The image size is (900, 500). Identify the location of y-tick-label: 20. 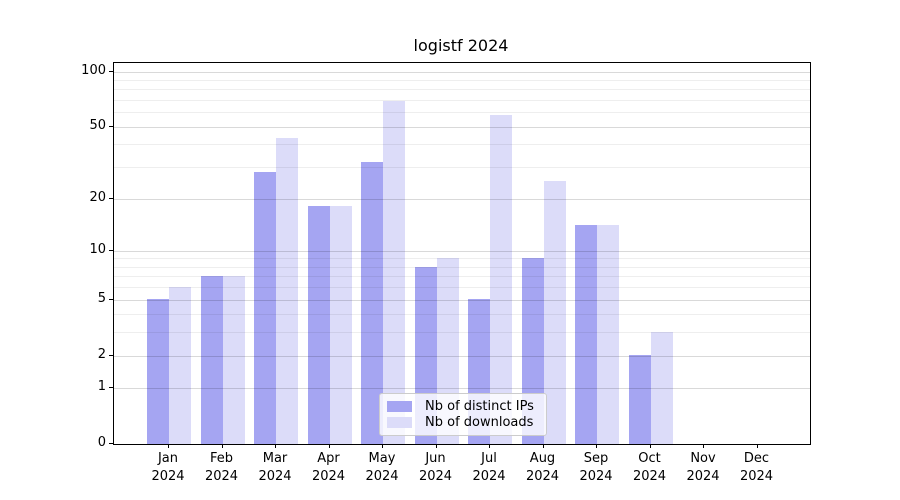
(97, 197).